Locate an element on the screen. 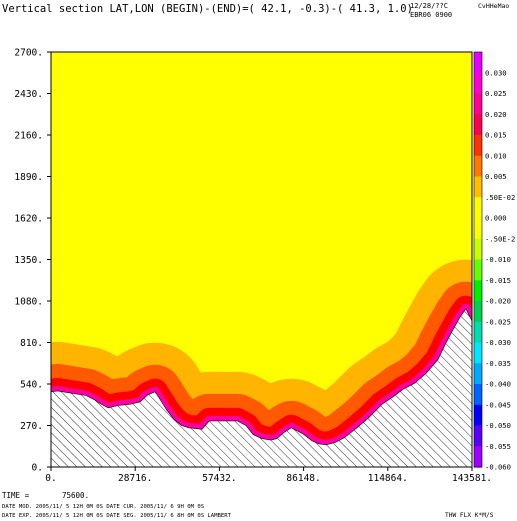 The width and height of the screenshot is (517, 521). y-tick-label: 1620. is located at coordinates (28, 219).